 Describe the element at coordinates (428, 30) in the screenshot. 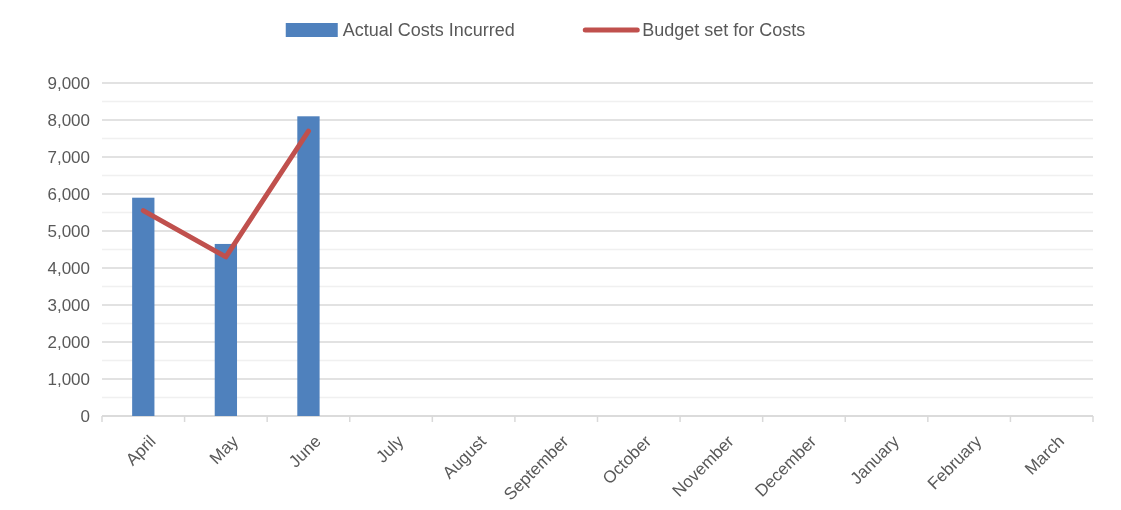

I see `legend-label: Actual Costs Incurred` at that location.